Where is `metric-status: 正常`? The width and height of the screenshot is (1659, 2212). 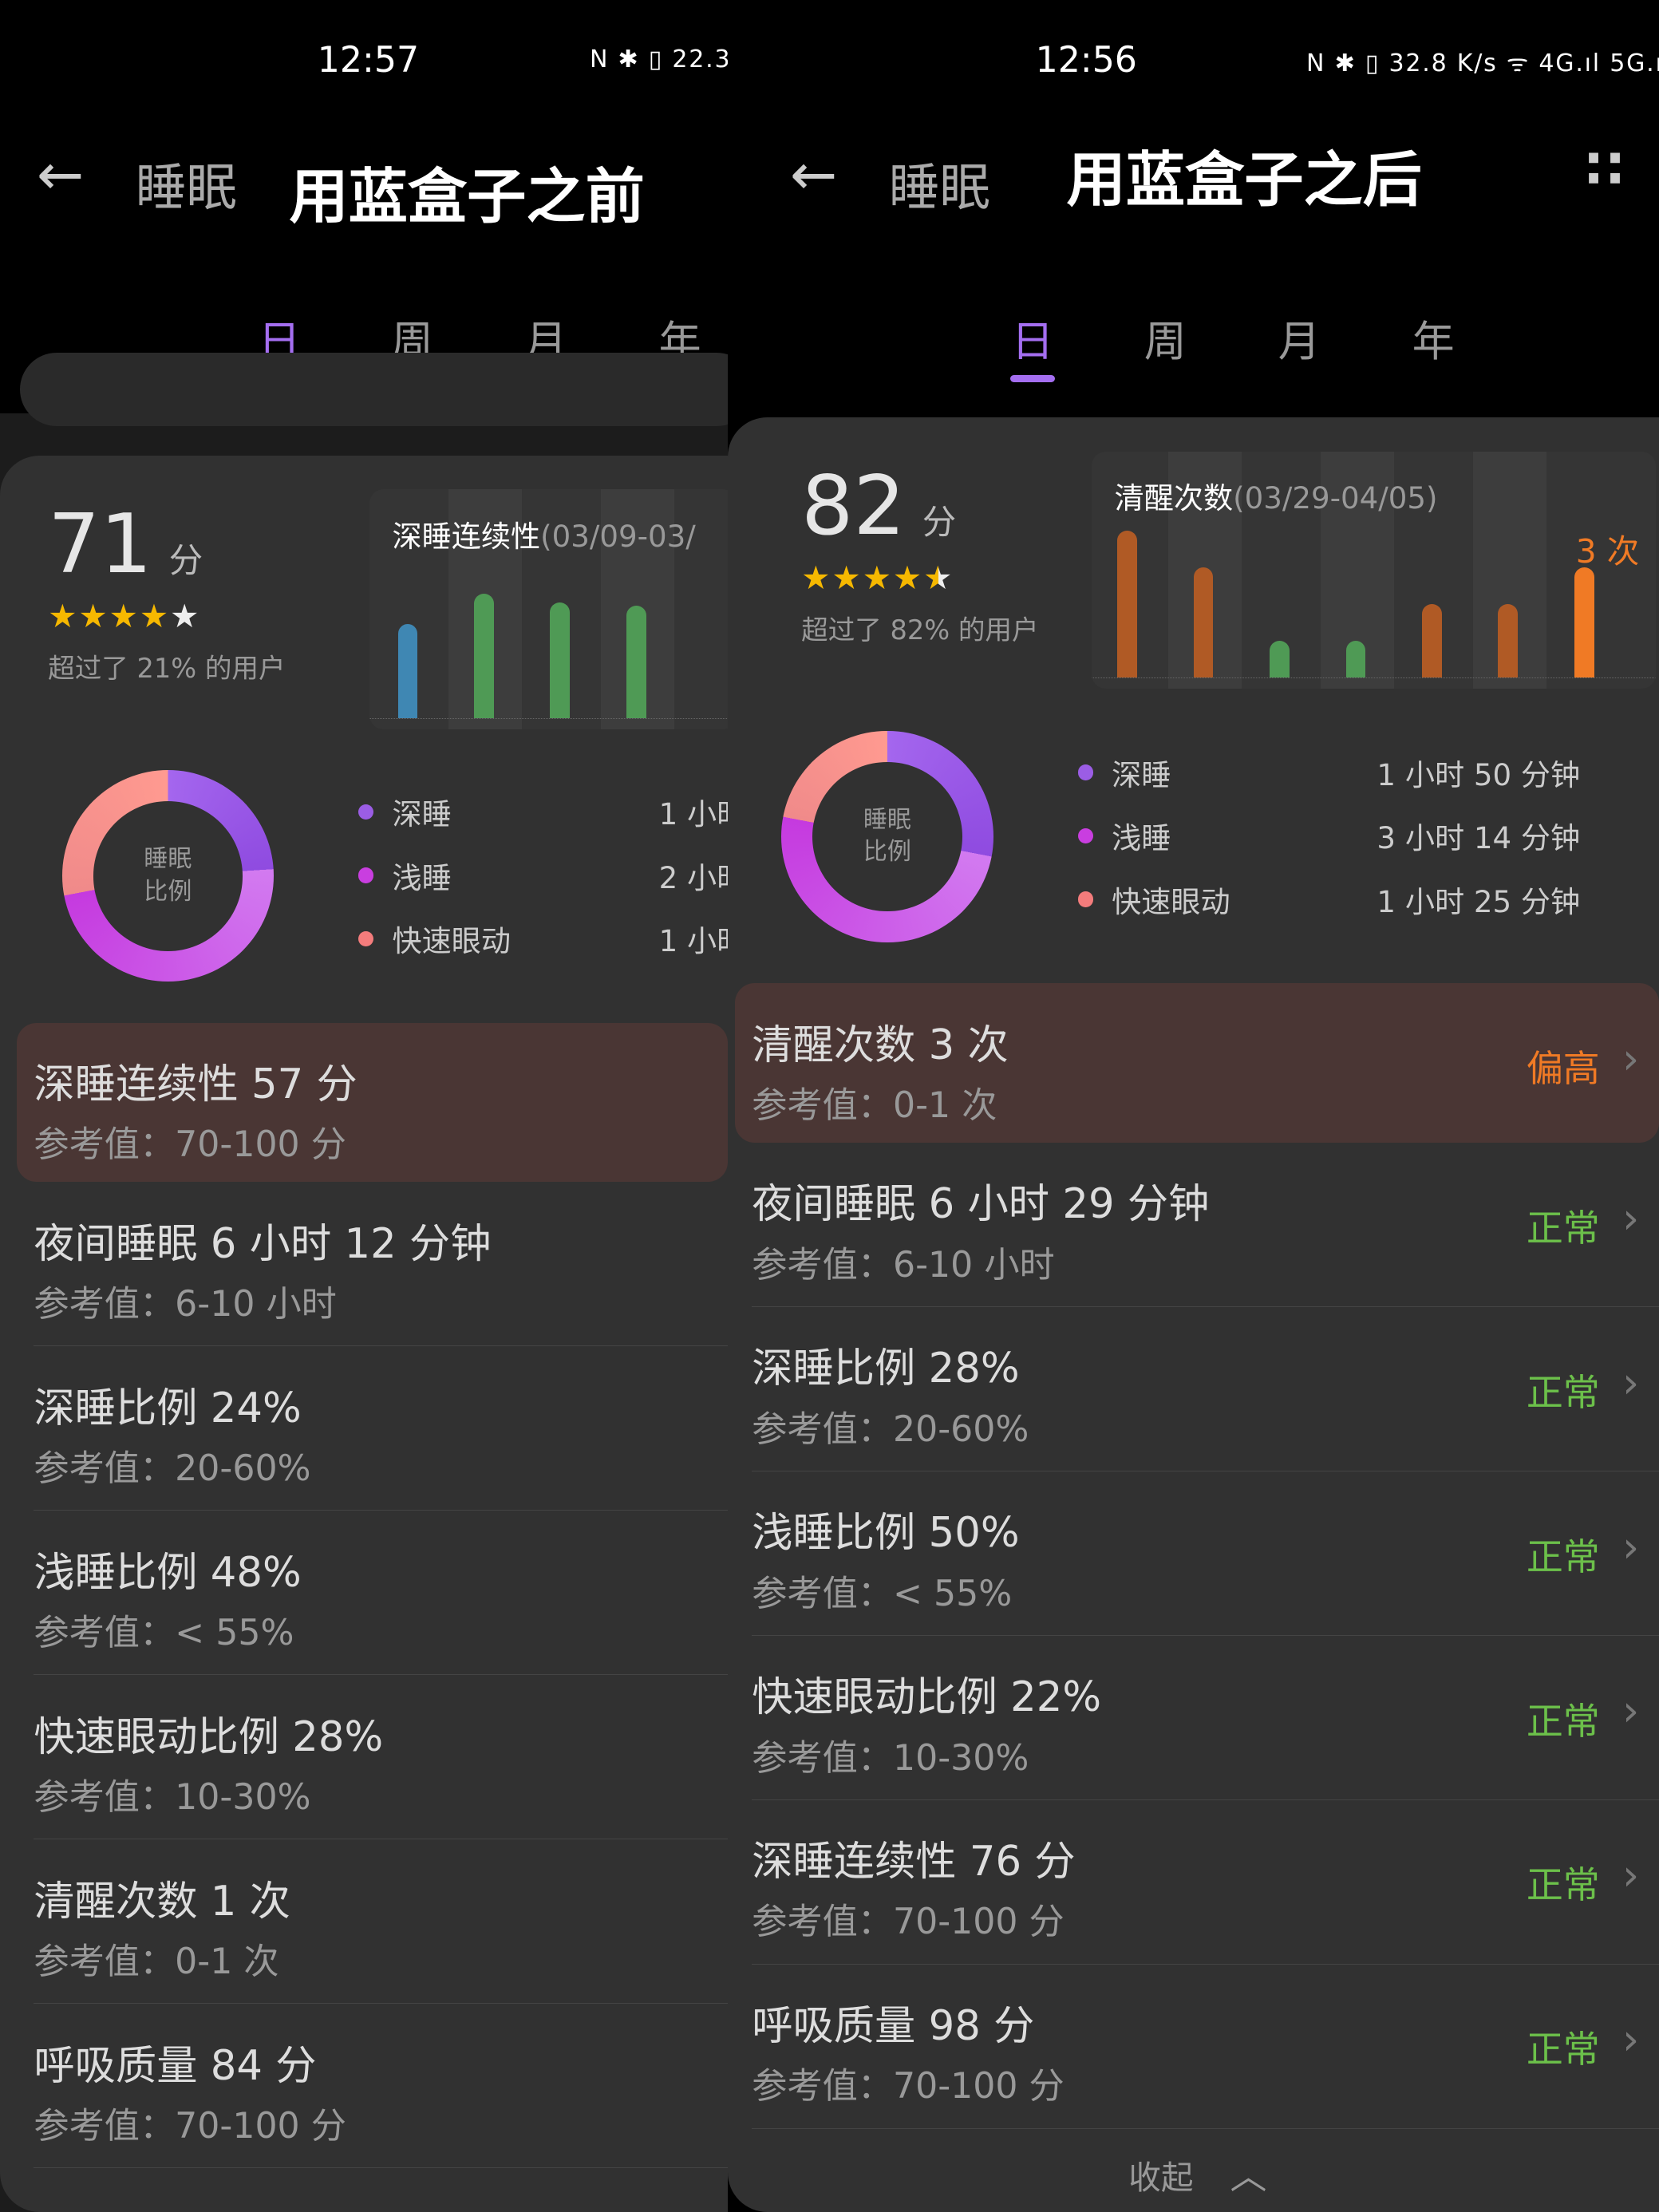 metric-status: 正常 is located at coordinates (1563, 2050).